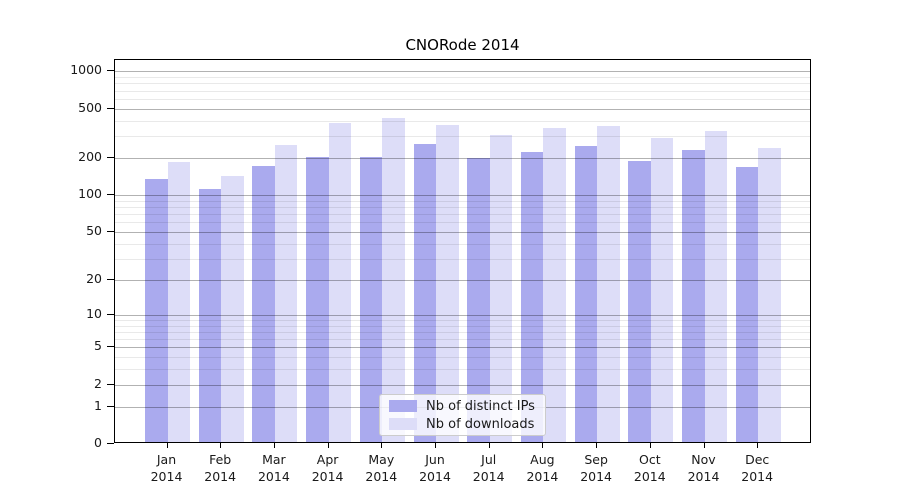  What do you see at coordinates (715, 286) in the screenshot?
I see `bar-downloads-nov` at bounding box center [715, 286].